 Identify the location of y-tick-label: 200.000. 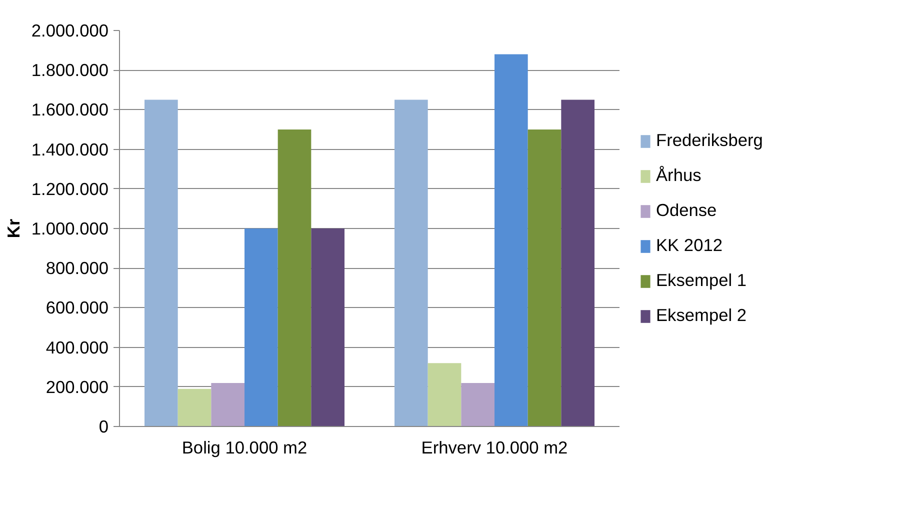
(77, 386).